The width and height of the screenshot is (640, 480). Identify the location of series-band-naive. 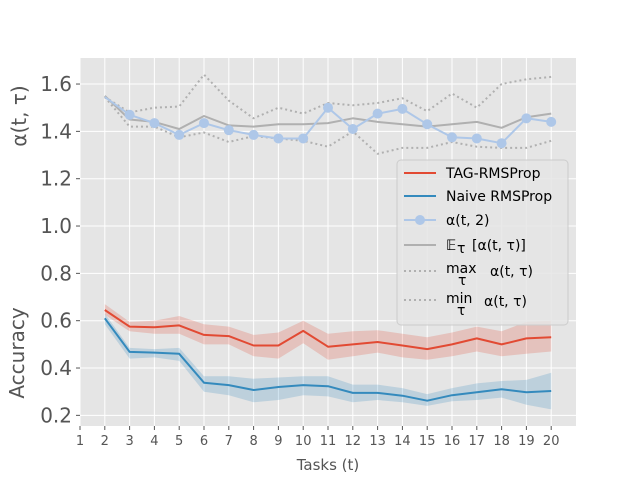
(328, 361).